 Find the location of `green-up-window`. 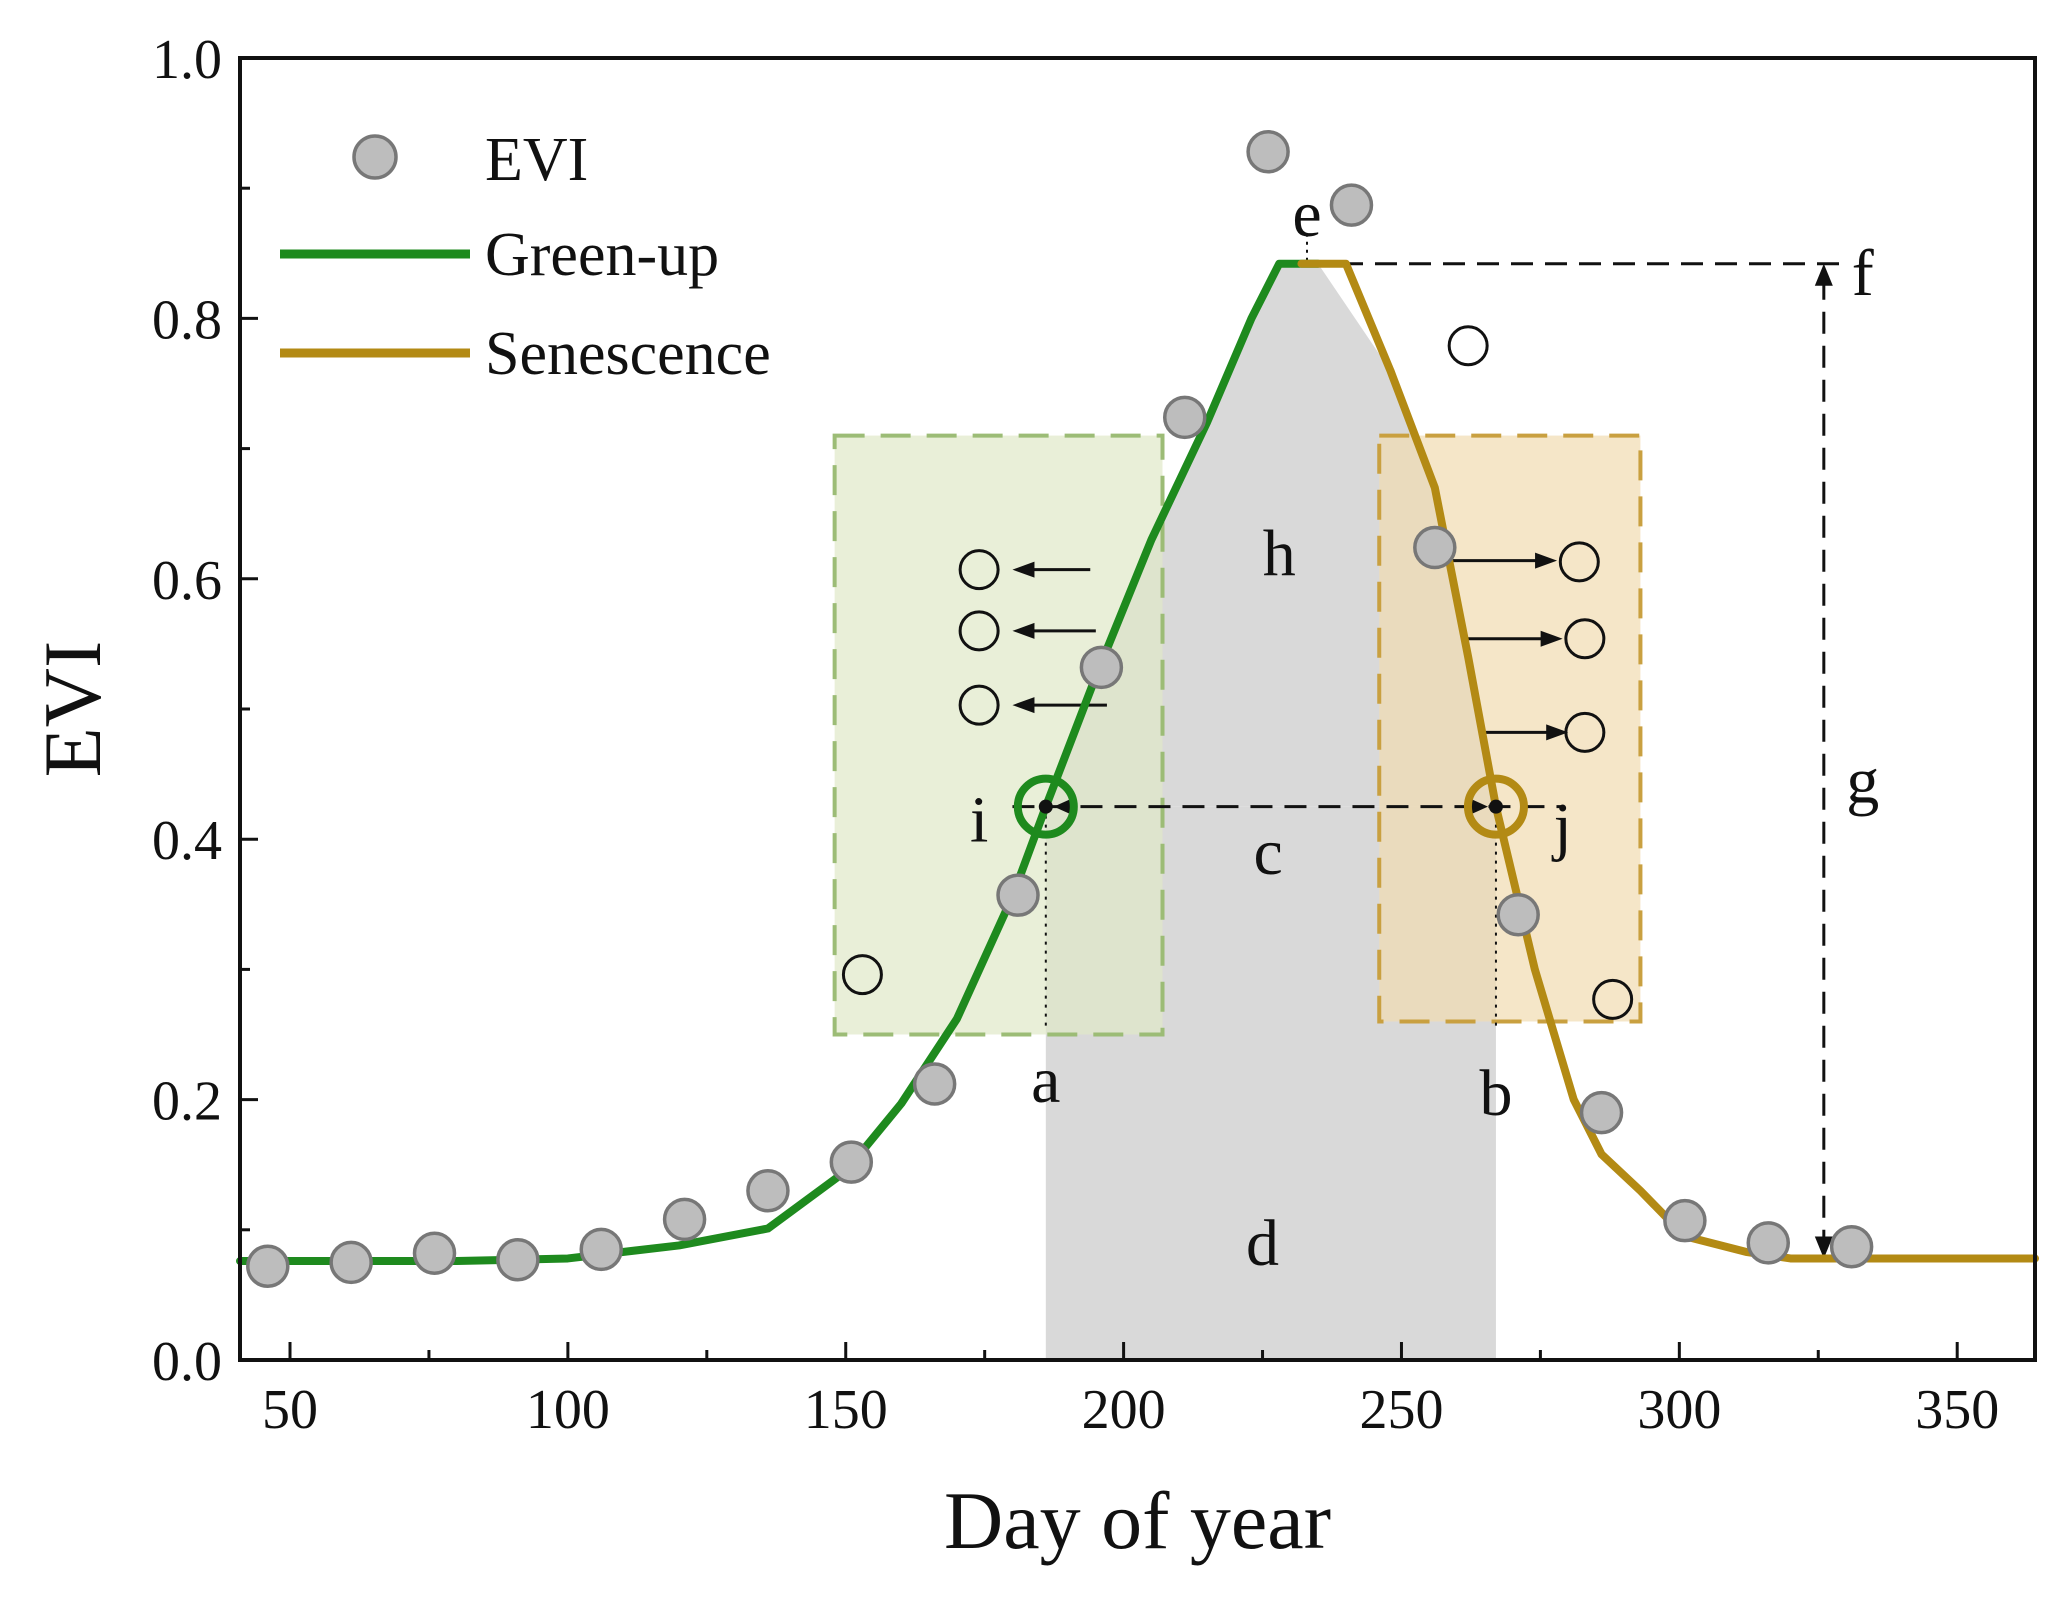

green-up-window is located at coordinates (998, 735).